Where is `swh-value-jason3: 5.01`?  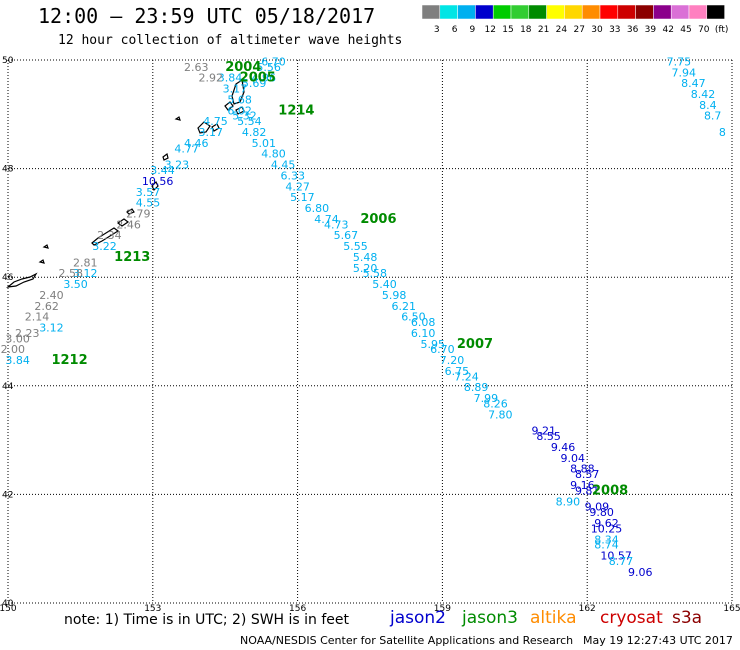
swh-value-jason3: 5.01 is located at coordinates (264, 143).